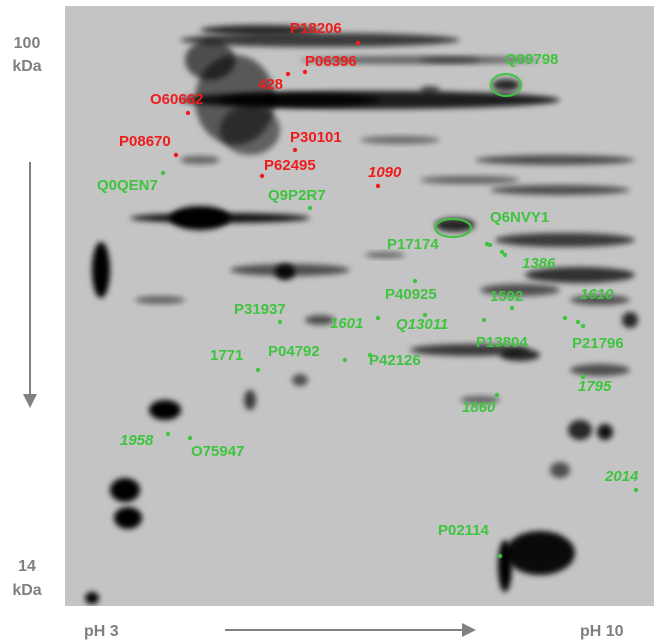  Describe the element at coordinates (137, 440) in the screenshot. I see `spot-label: 1958` at that location.